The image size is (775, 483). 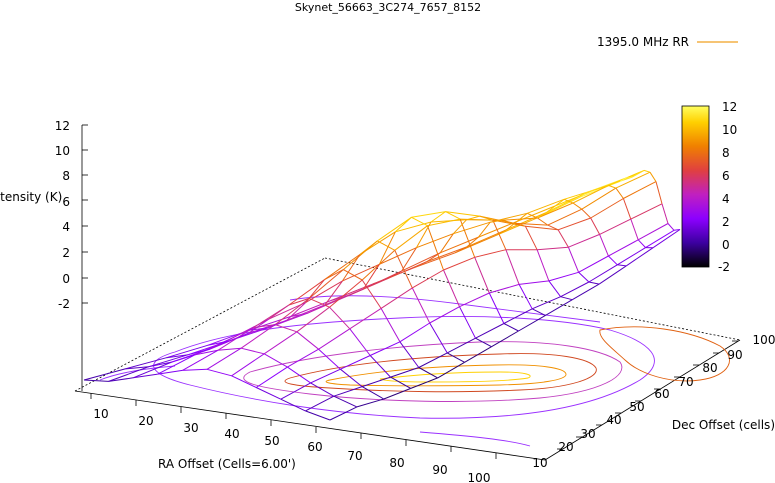 I want to click on x-axis-label: RA Offset (Cells=6.00'), so click(x=227, y=464).